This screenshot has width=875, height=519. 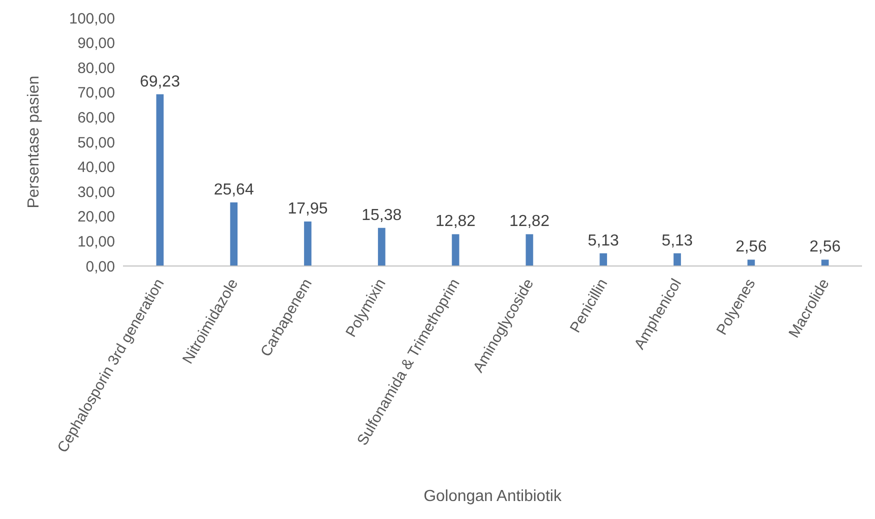 What do you see at coordinates (92, 19) in the screenshot?
I see `y-tick-label: 100,00` at bounding box center [92, 19].